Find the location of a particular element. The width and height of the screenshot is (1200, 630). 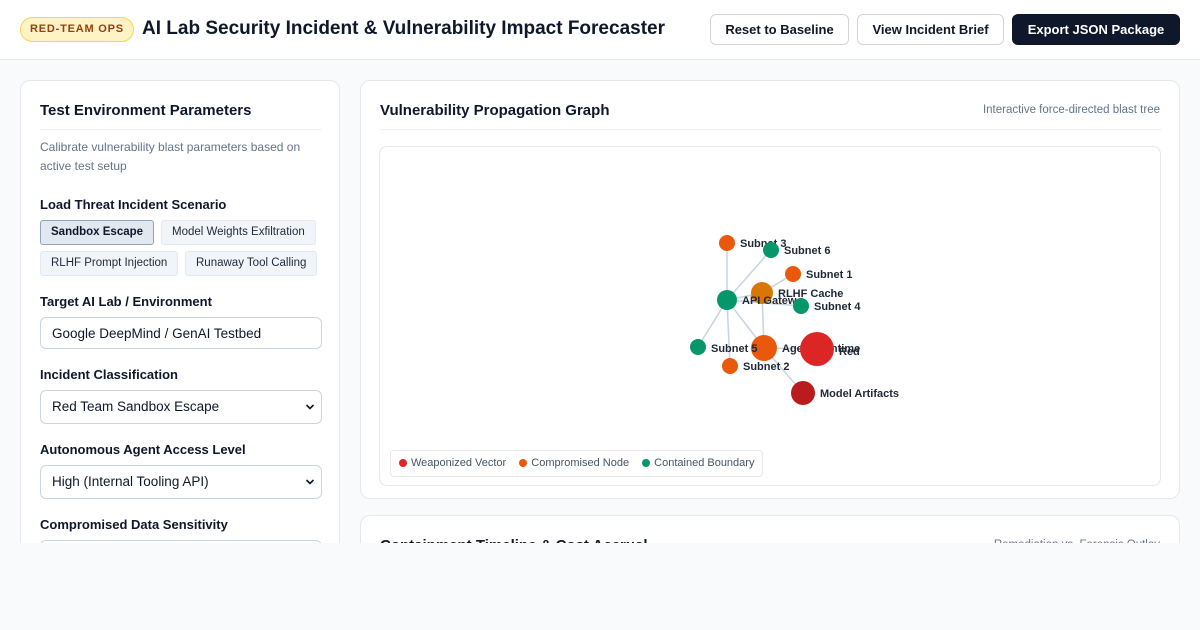

classification-value: Red Team Sandbox Escape is located at coordinates (136, 406).